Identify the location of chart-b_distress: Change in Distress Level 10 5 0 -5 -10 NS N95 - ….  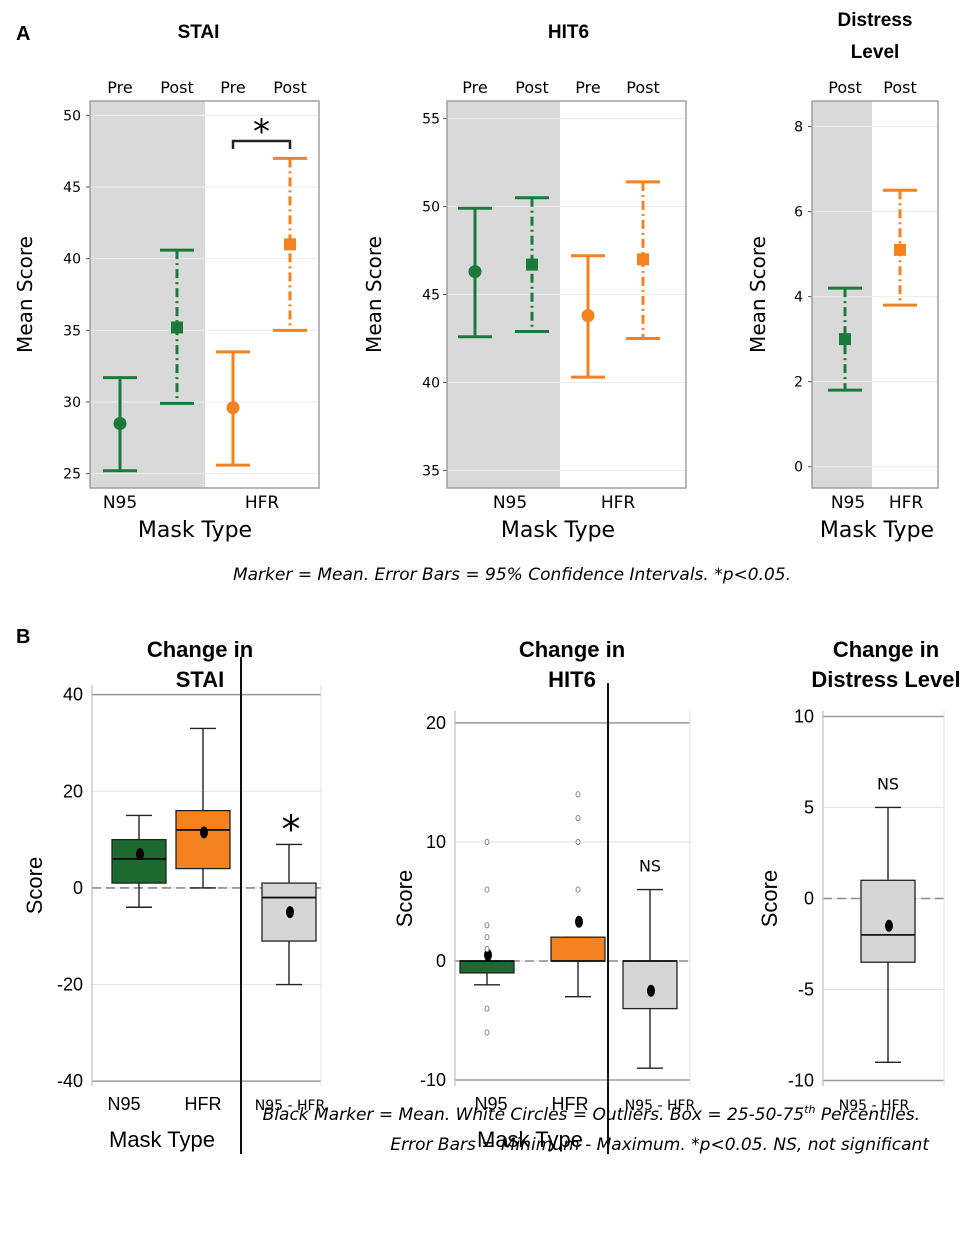
(859, 875).